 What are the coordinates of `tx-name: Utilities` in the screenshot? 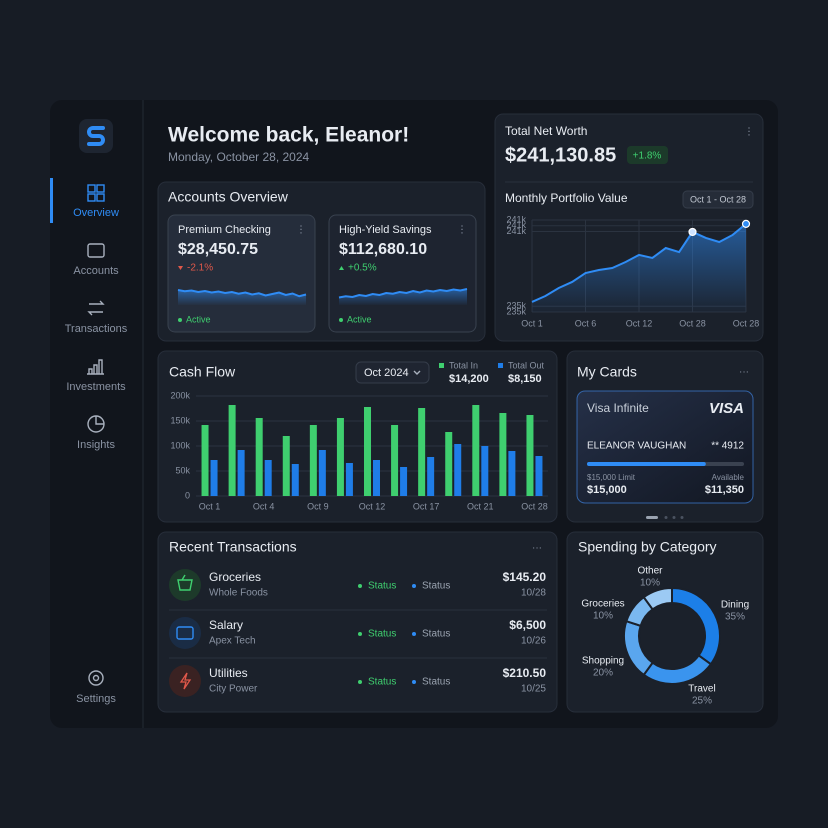 It's located at (228, 673).